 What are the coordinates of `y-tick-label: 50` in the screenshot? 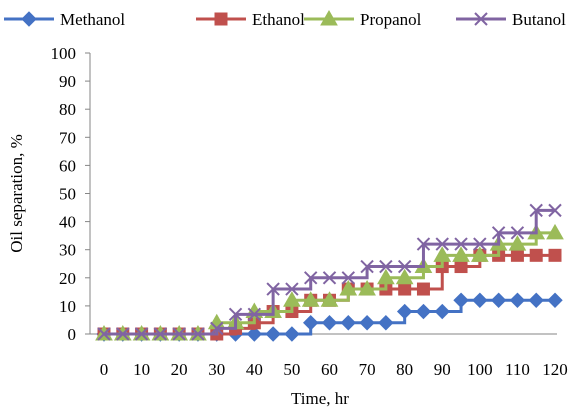 It's located at (67, 194).